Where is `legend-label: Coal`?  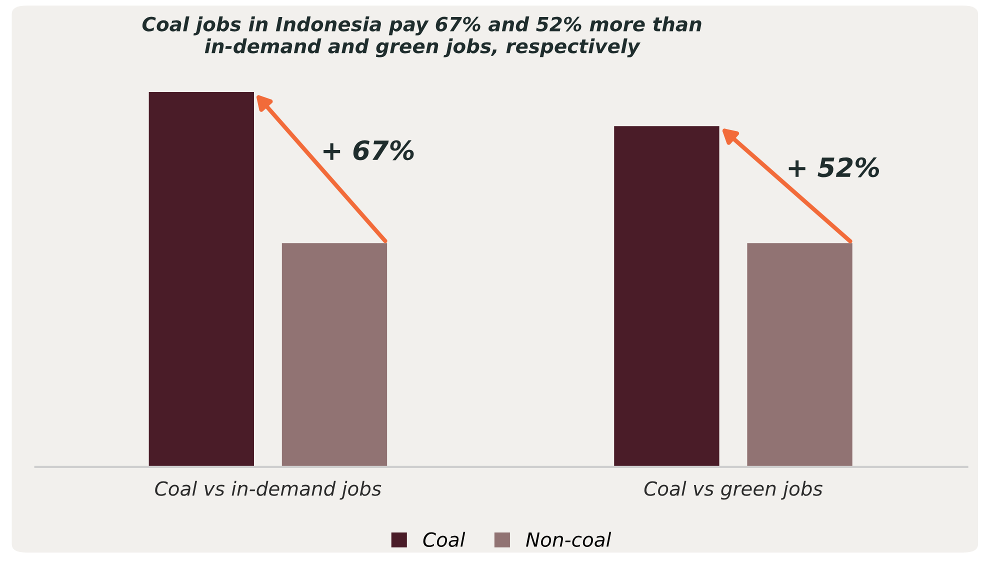
legend-label: Coal is located at coordinates (444, 539).